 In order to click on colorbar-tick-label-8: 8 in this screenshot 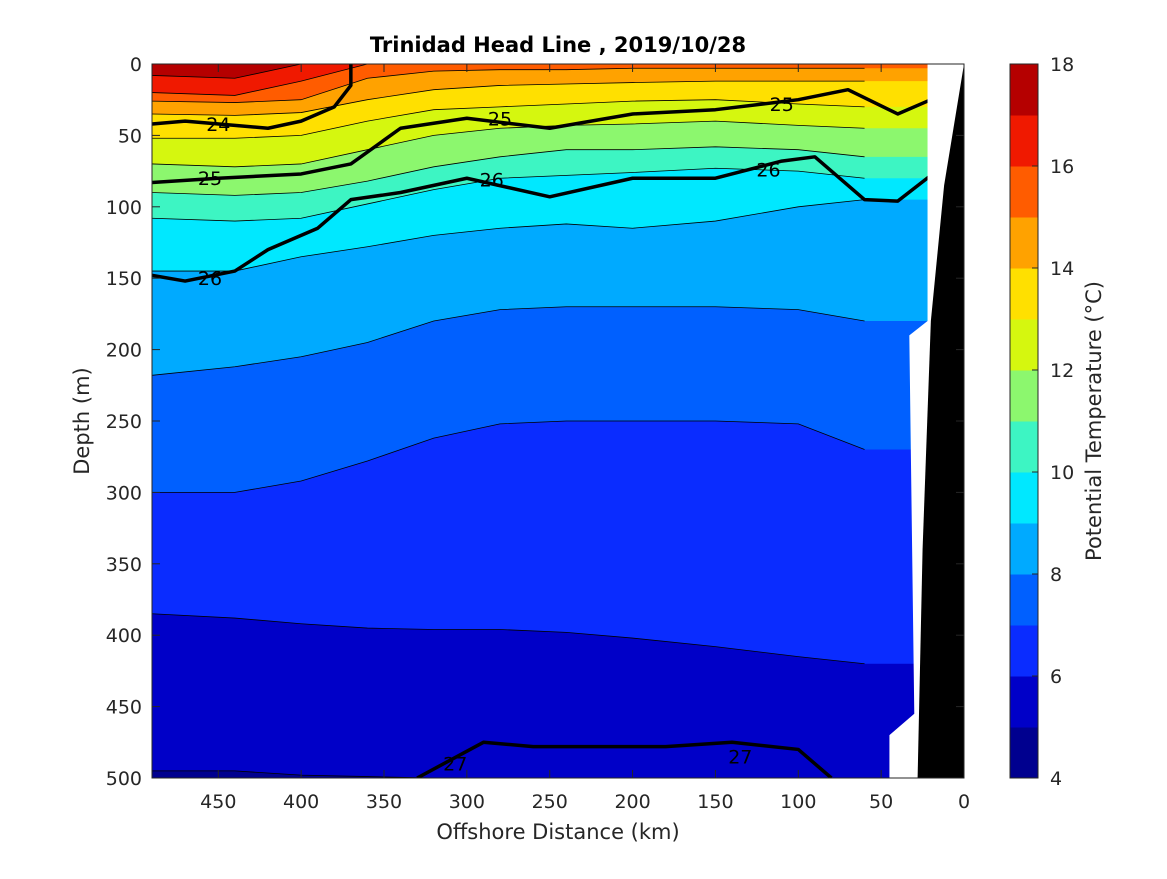, I will do `click(1056, 575)`.